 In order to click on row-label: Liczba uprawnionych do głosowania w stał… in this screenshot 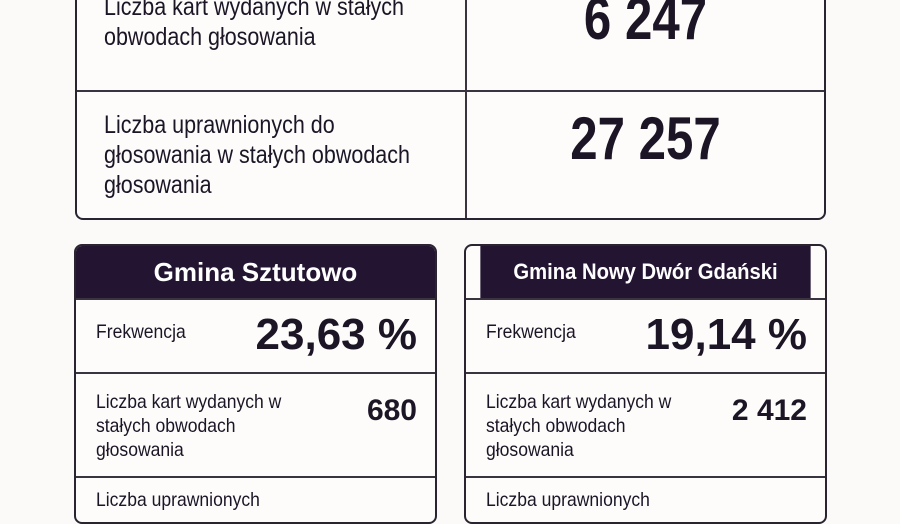, I will do `click(257, 155)`.